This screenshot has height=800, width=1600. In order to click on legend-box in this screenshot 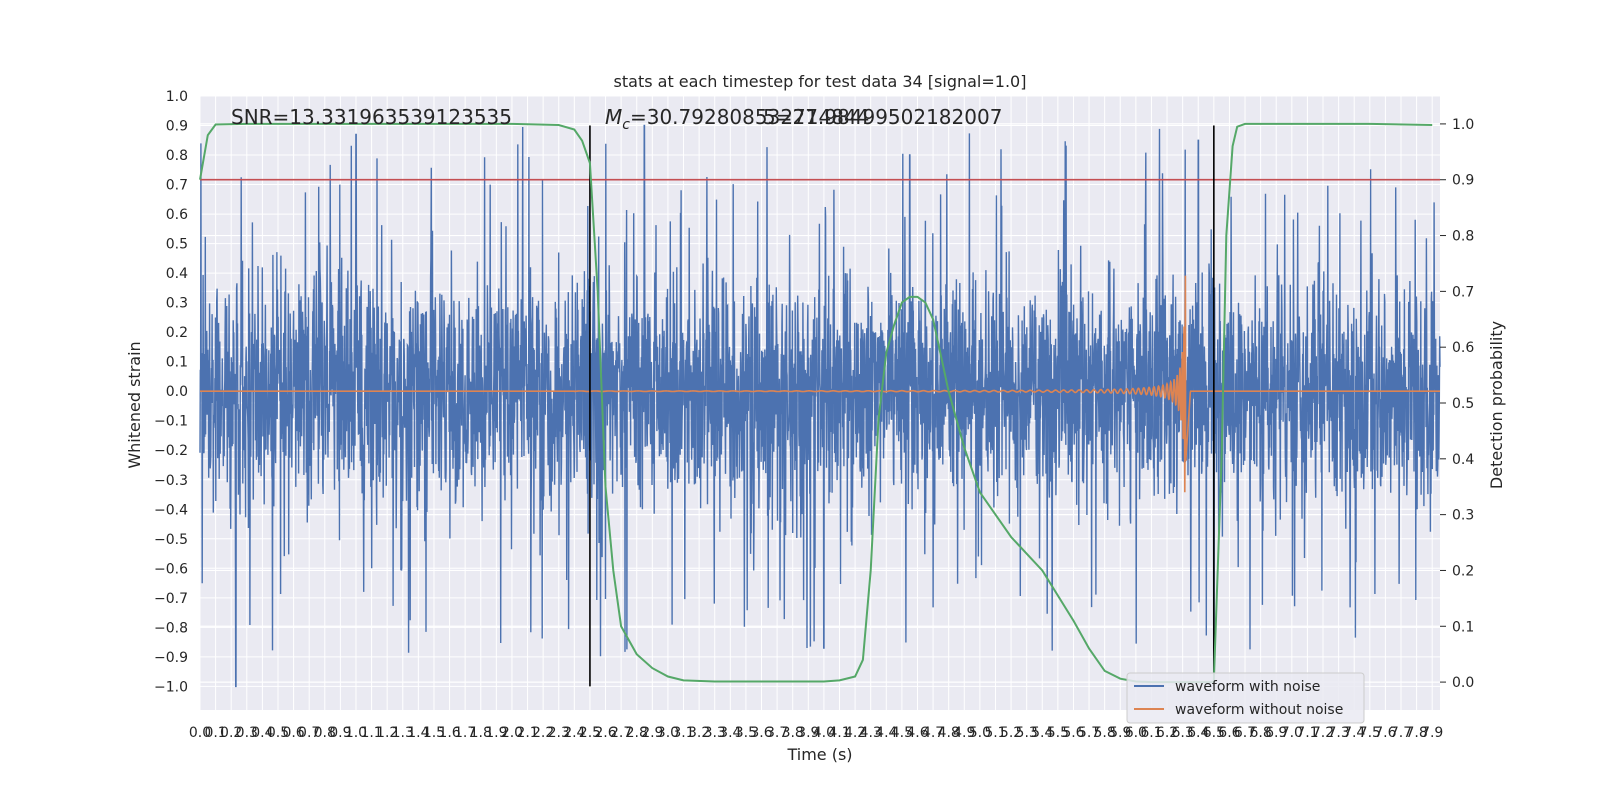, I will do `click(1245, 698)`.